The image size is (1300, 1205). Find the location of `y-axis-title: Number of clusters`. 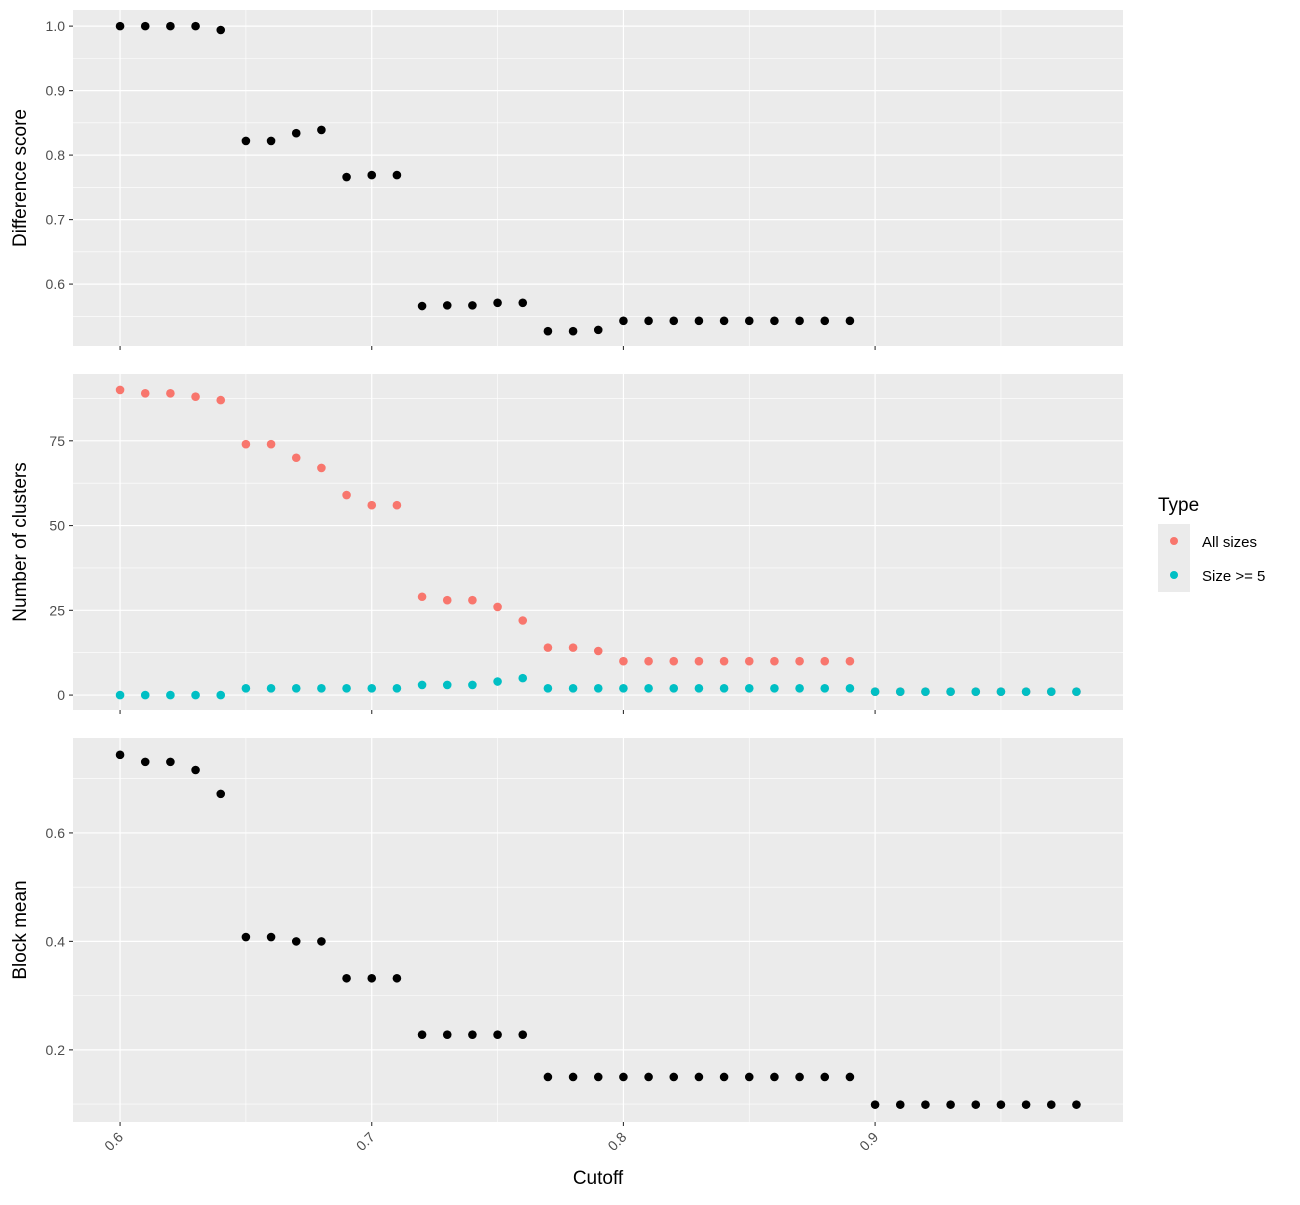

y-axis-title: Number of clusters is located at coordinates (20, 541).